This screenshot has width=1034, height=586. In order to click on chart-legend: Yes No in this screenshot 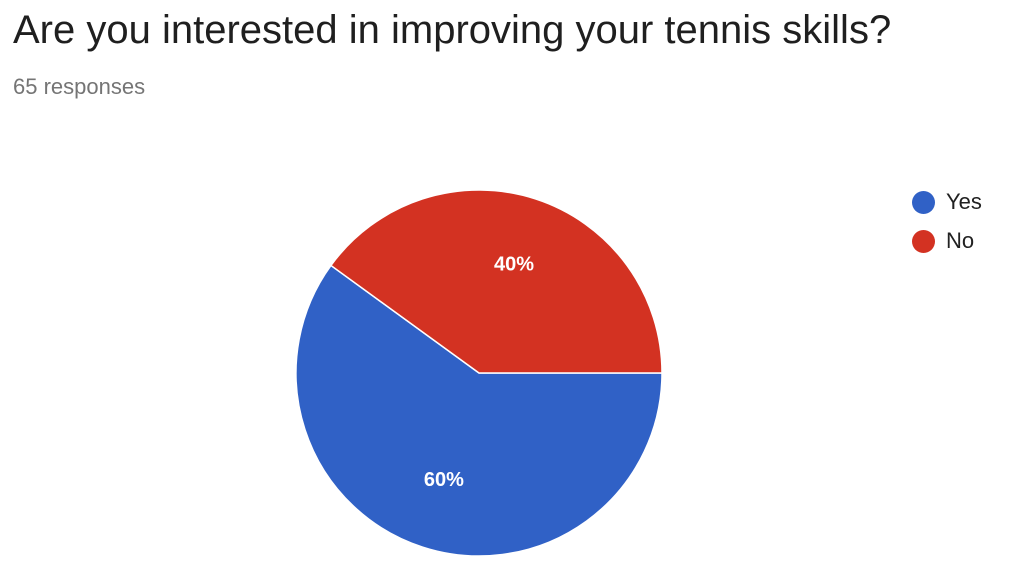, I will do `click(947, 225)`.